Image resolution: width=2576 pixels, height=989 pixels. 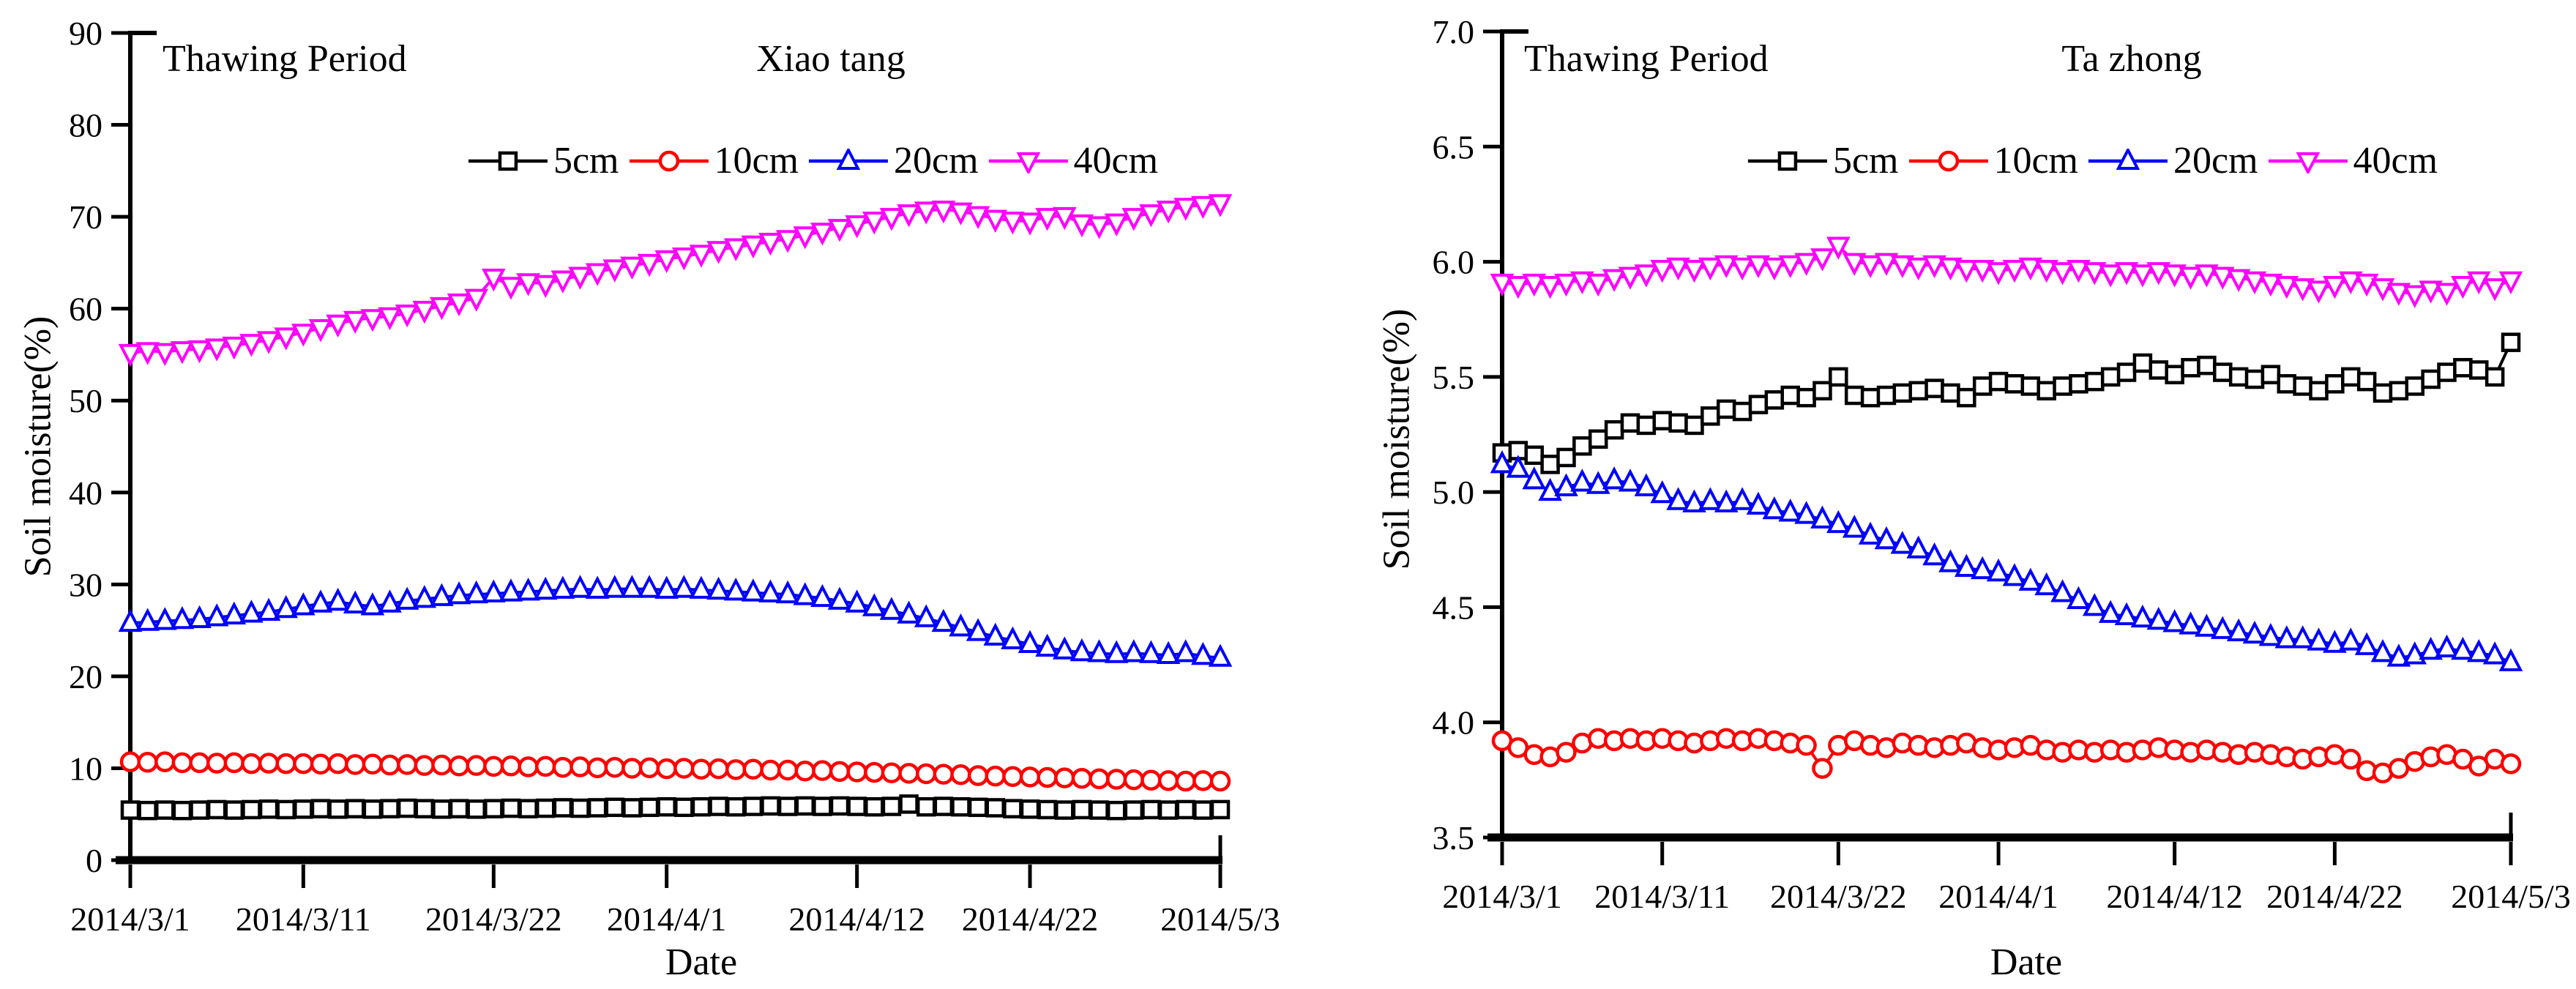 I want to click on y-tick-label: 70, so click(x=85, y=217).